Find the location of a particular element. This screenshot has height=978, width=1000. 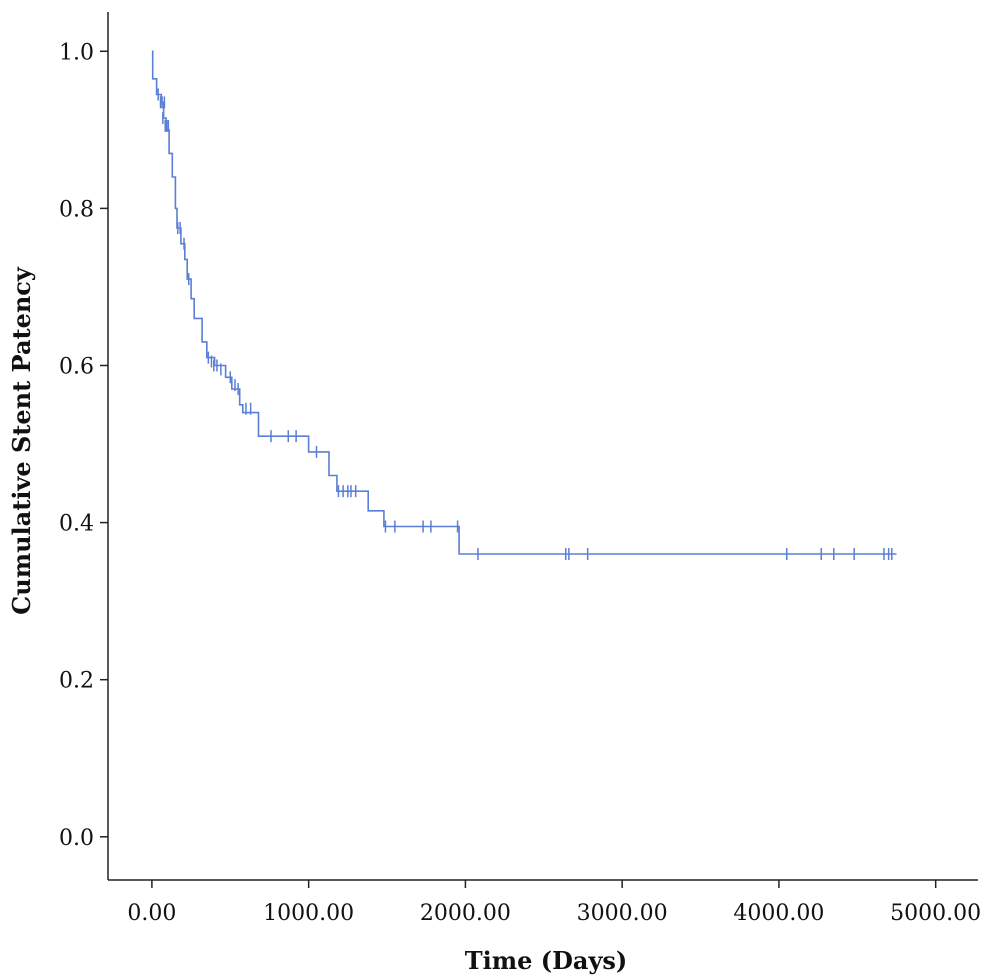

x-tick-label: 5000.00 is located at coordinates (935, 913).